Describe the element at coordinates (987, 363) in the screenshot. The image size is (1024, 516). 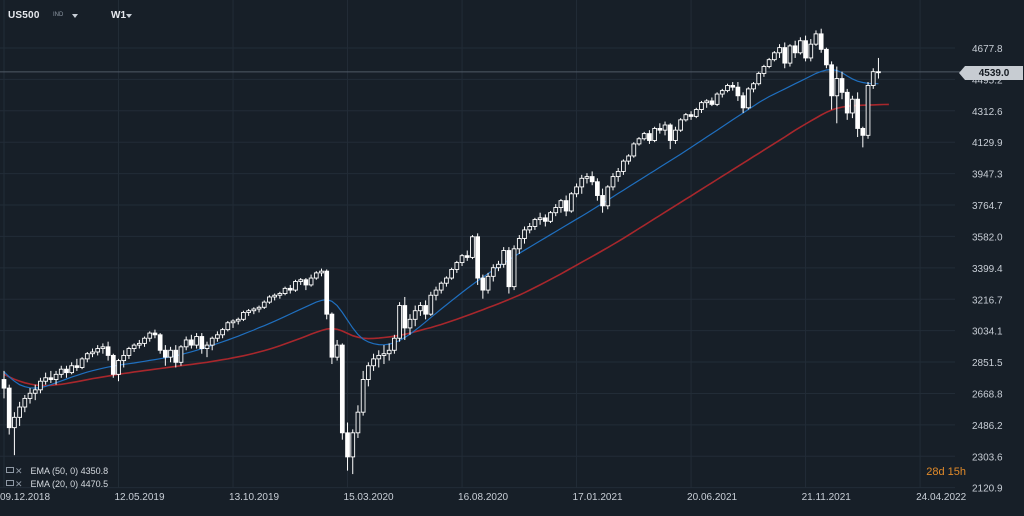
I see `y-tick-label: 2851.5` at that location.